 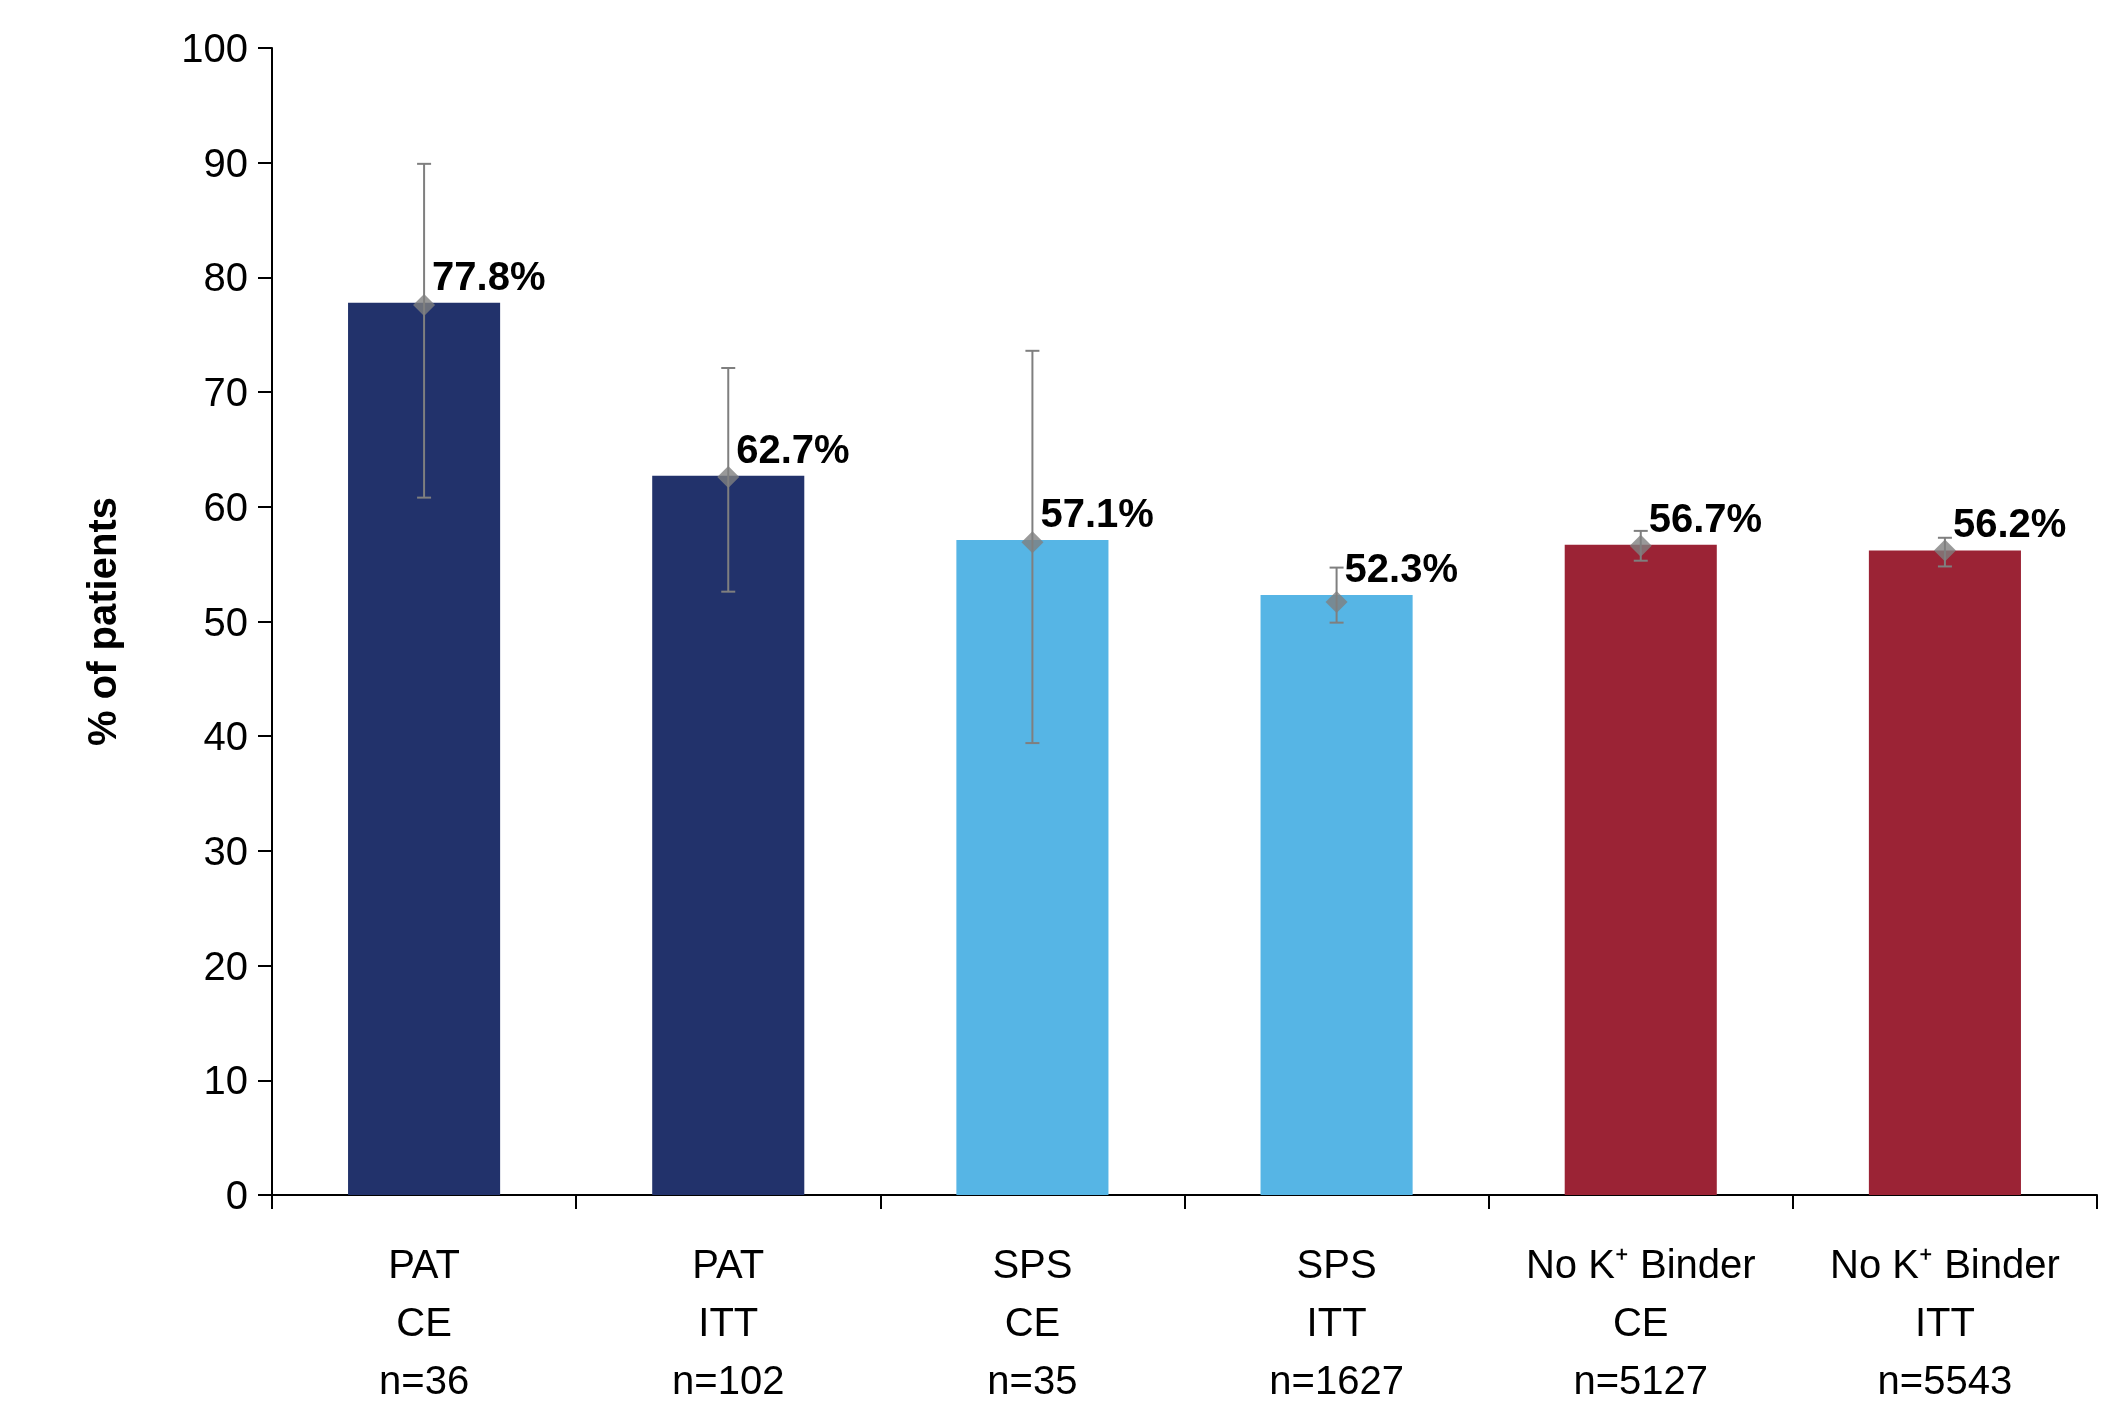 I want to click on data-label: 77.8%, so click(x=489, y=275).